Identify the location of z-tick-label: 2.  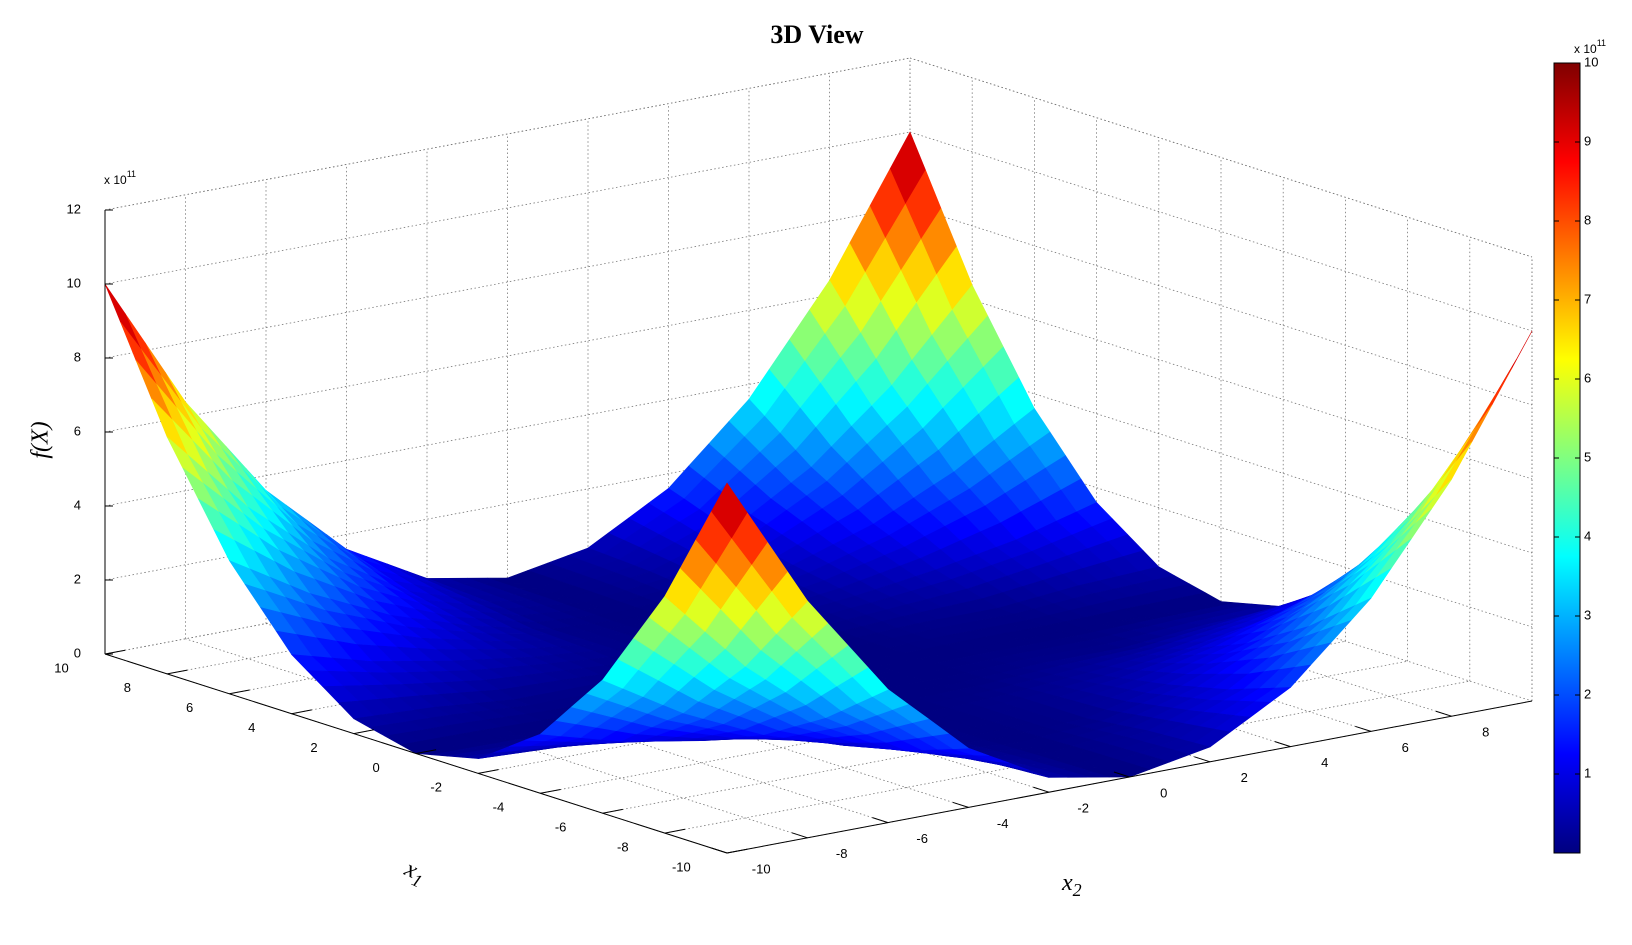
(77, 578).